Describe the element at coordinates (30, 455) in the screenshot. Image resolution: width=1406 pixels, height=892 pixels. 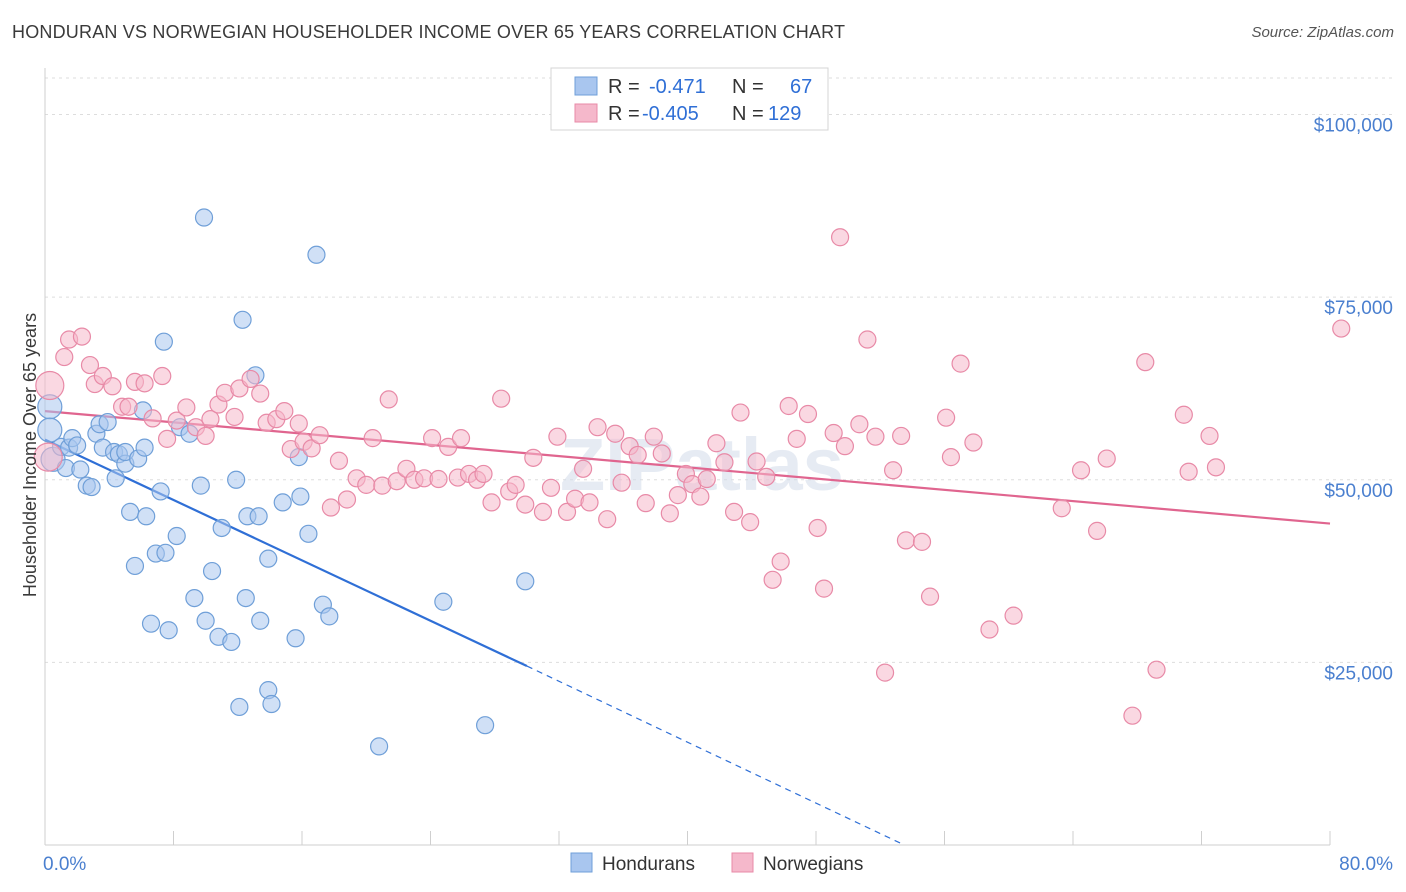
I see `y-axis-label: Householder Income Over 65 years` at that location.